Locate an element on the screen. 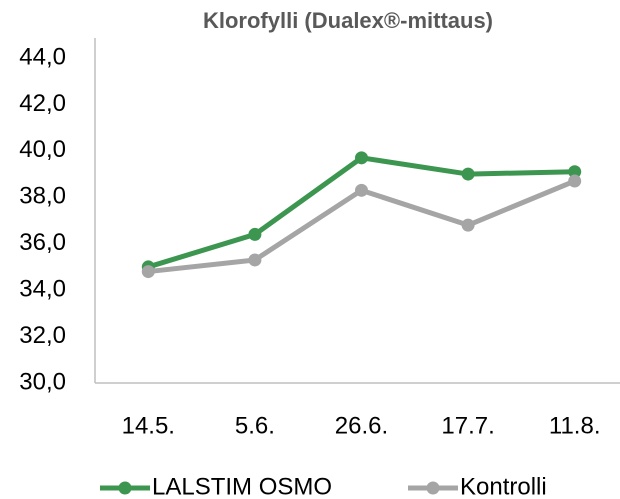 The width and height of the screenshot is (620, 499). x-tick-label: 11.8. is located at coordinates (575, 425).